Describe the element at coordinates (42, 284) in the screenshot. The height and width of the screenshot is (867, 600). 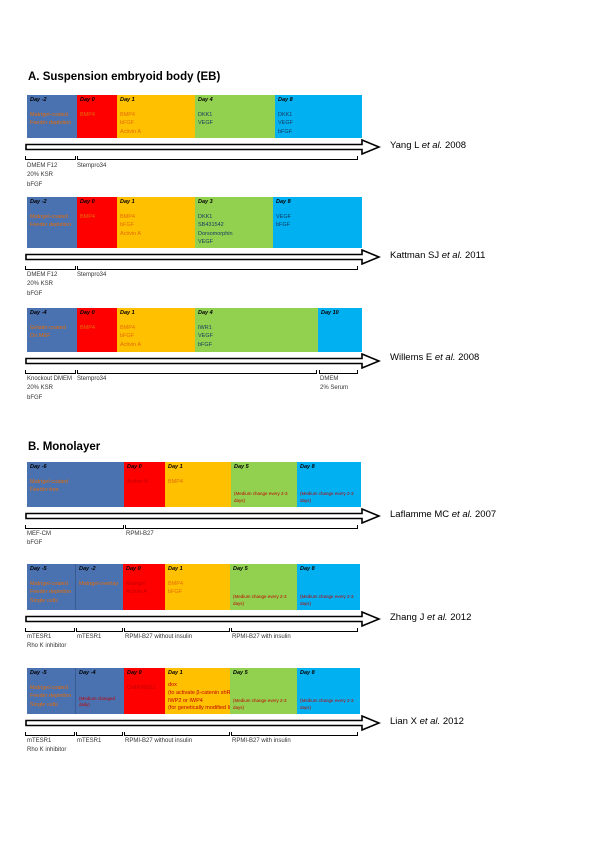
I see `media-label: DMEM F12 20% KSR bFGF` at that location.